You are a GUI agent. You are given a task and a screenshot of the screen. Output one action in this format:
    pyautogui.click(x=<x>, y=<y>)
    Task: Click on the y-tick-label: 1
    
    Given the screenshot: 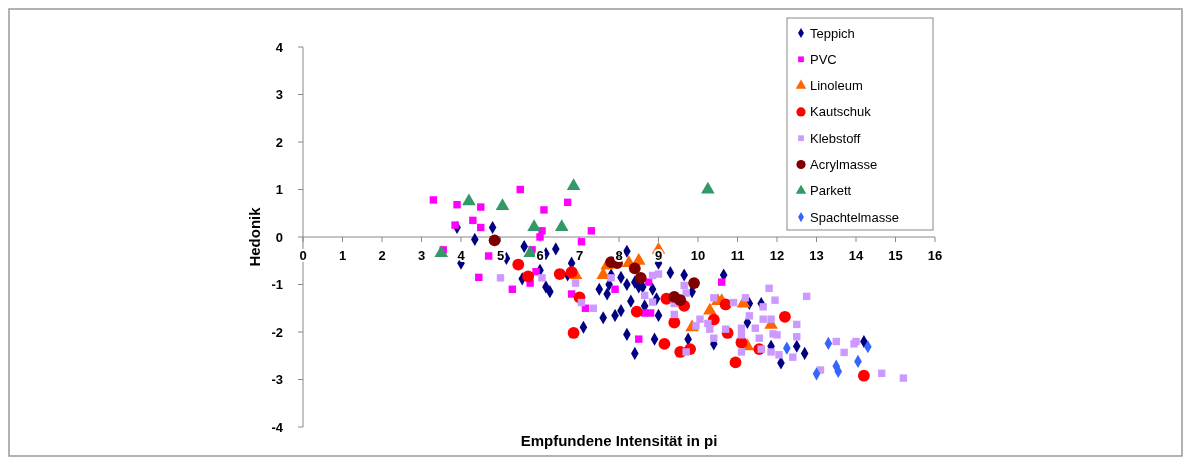 What is the action you would take?
    pyautogui.click(x=279, y=190)
    